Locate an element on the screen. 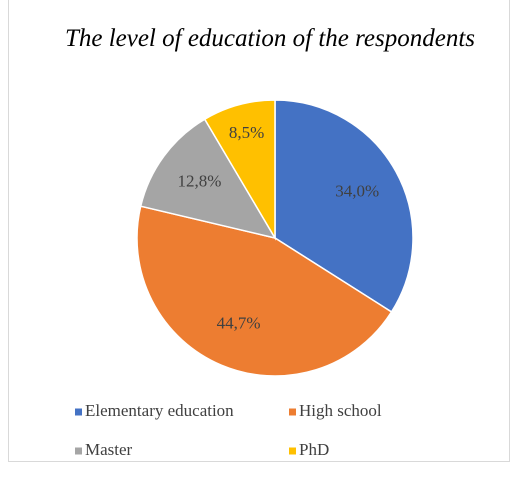  data-label: 12,8% is located at coordinates (199, 180).